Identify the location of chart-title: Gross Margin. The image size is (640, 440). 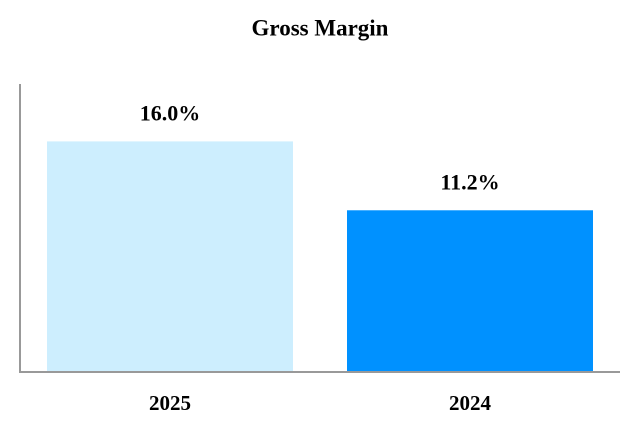
(320, 27).